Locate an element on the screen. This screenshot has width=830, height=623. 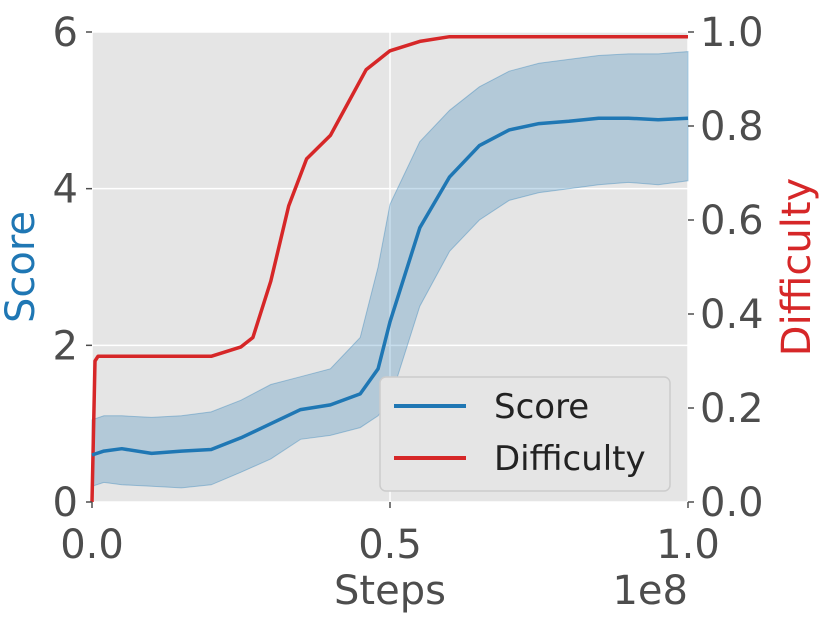
right-y-tick-label-3: 0.6 is located at coordinates (732, 221).